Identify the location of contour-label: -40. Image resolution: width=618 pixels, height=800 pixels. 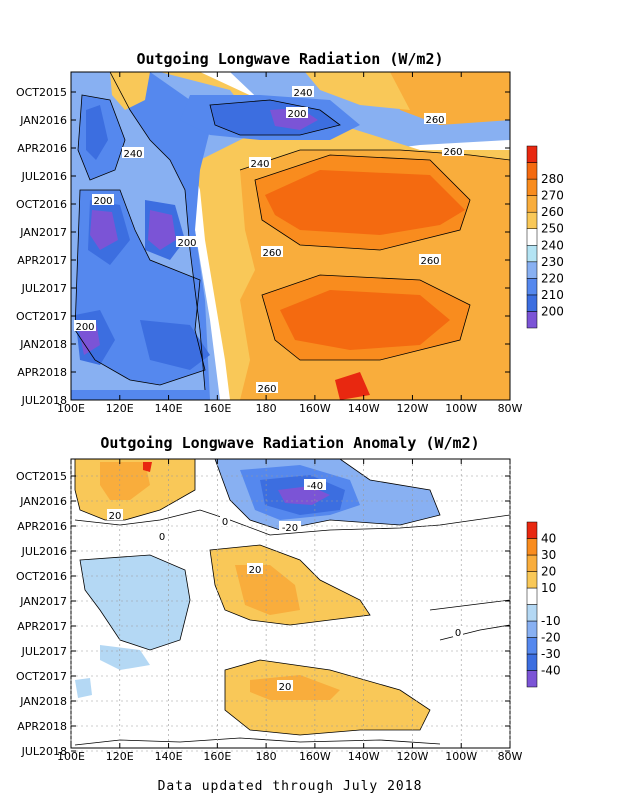
(315, 486).